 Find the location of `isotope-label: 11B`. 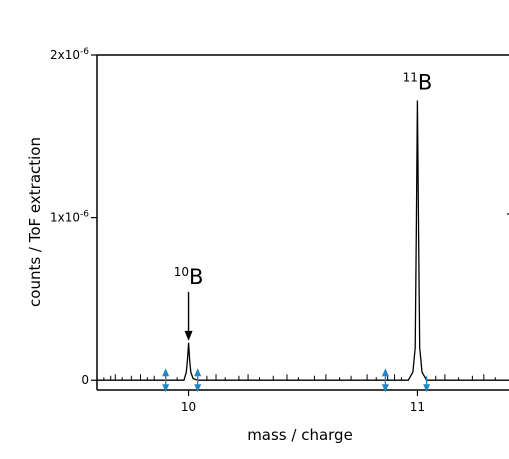

isotope-label: 11B is located at coordinates (418, 83).